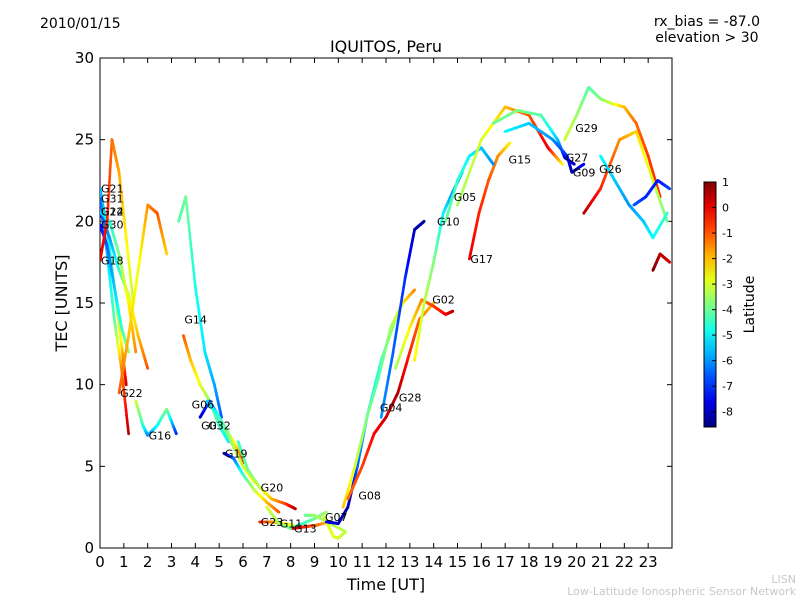 This screenshot has width=800, height=600. What do you see at coordinates (576, 562) in the screenshot?
I see `x-tick-label: 20` at bounding box center [576, 562].